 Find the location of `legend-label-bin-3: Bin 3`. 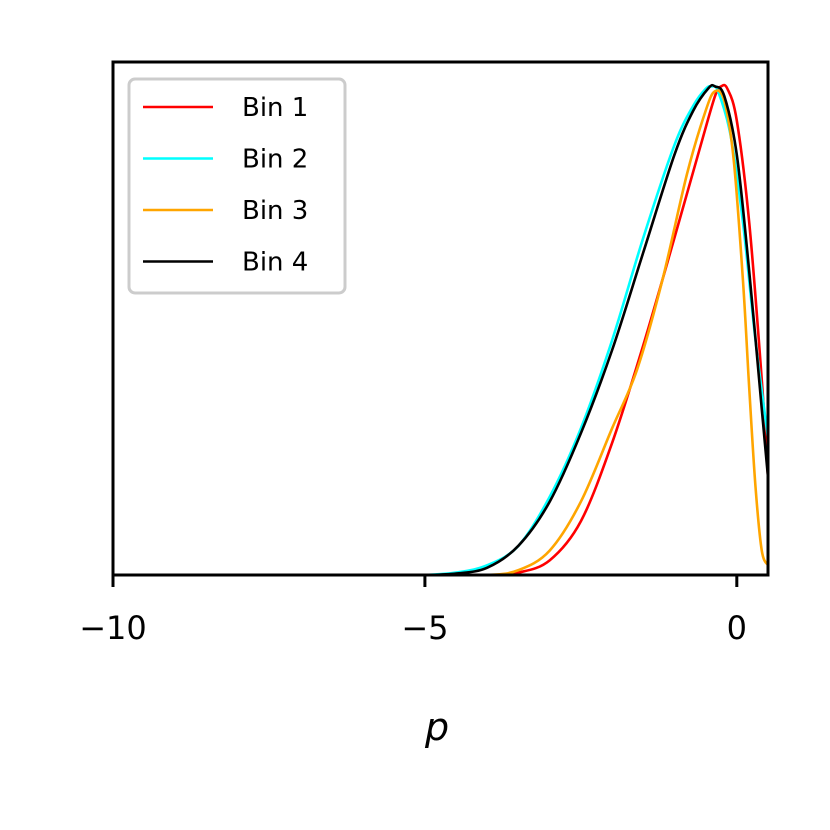

legend-label-bin-3: Bin 3 is located at coordinates (275, 211).